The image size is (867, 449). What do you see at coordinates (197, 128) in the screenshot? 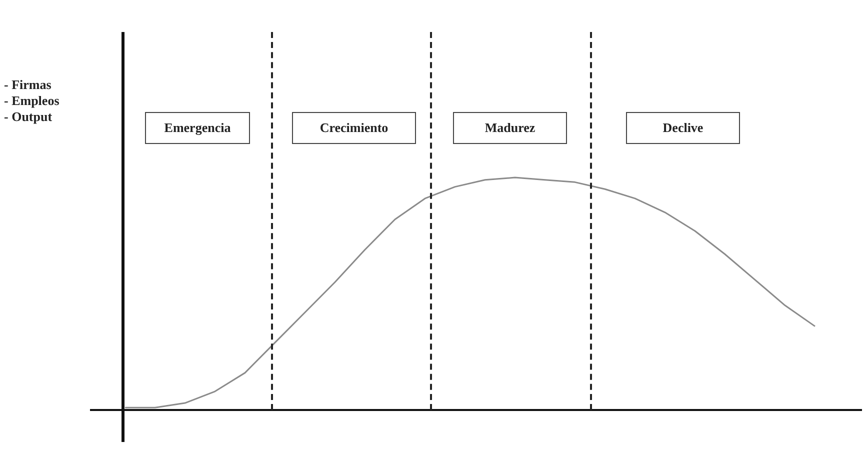
I see `text: Emergencia` at bounding box center [197, 128].